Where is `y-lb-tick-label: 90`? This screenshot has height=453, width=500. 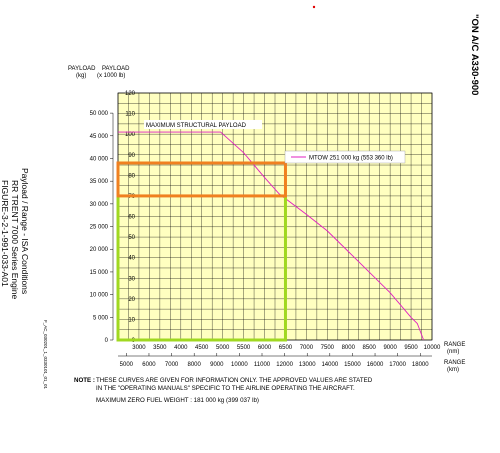
y-lb-tick-label: 90 is located at coordinates (131, 156).